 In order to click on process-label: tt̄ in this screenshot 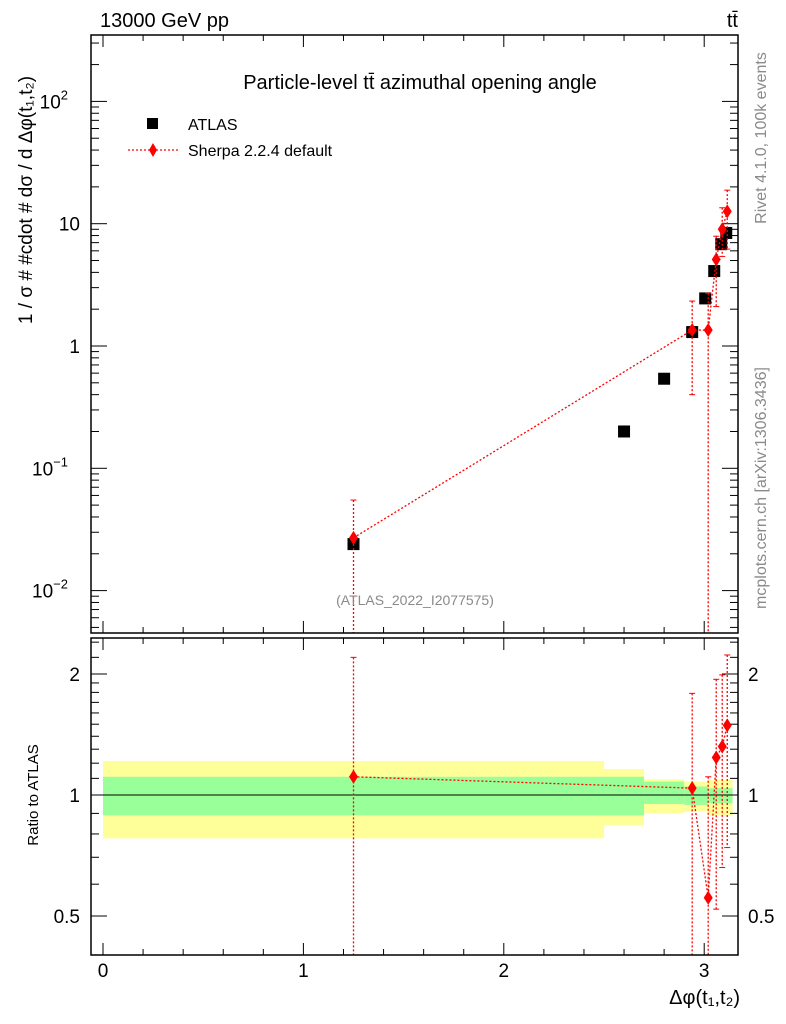, I will do `click(733, 21)`.